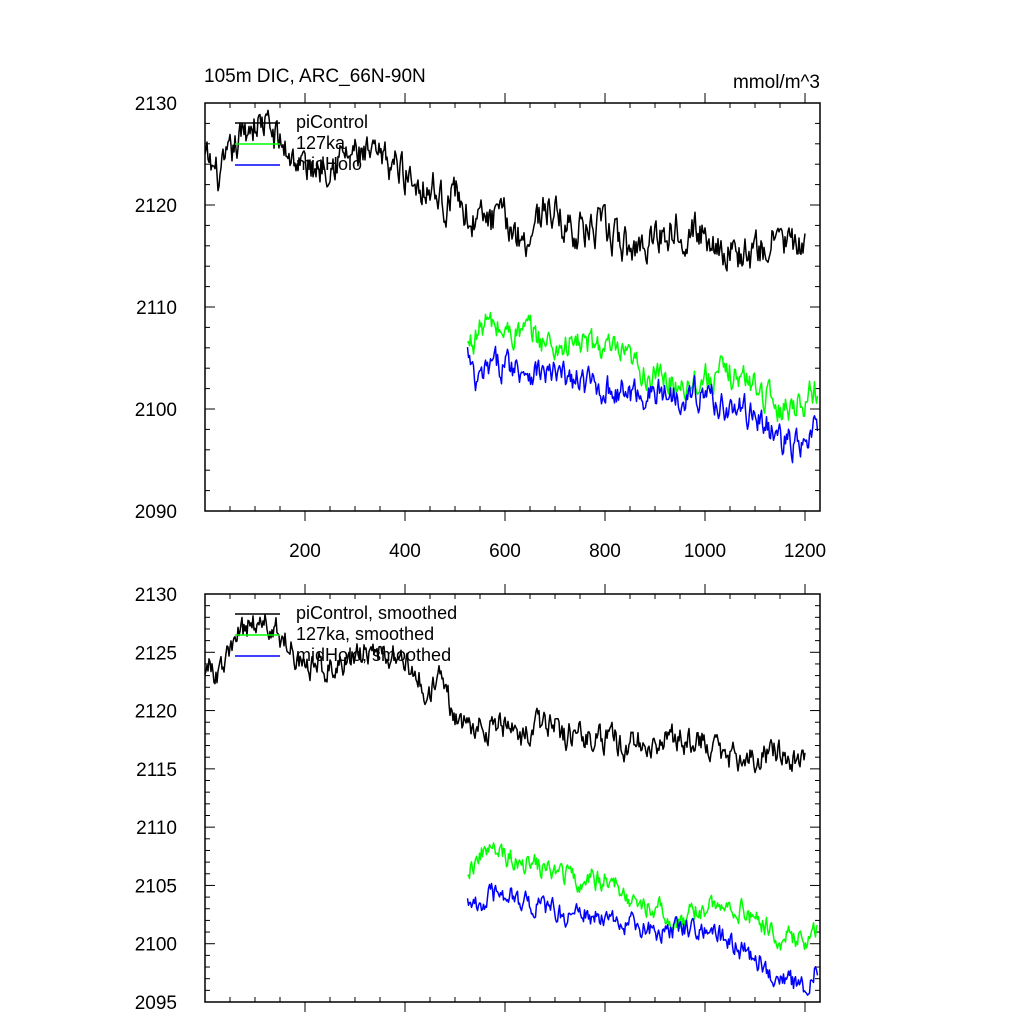  Describe the element at coordinates (332, 122) in the screenshot. I see `legend-label: piControl` at that location.